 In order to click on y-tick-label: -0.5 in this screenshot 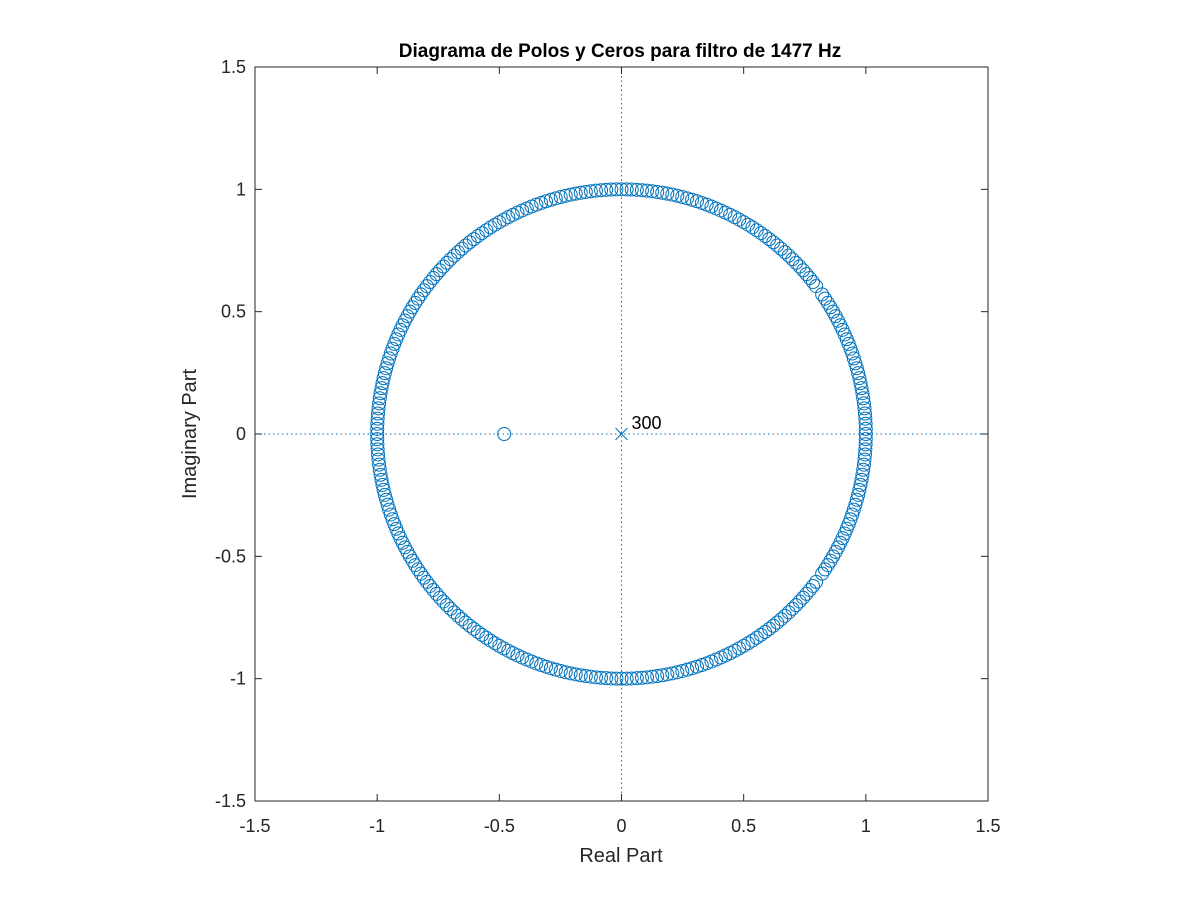, I will do `click(230, 556)`.